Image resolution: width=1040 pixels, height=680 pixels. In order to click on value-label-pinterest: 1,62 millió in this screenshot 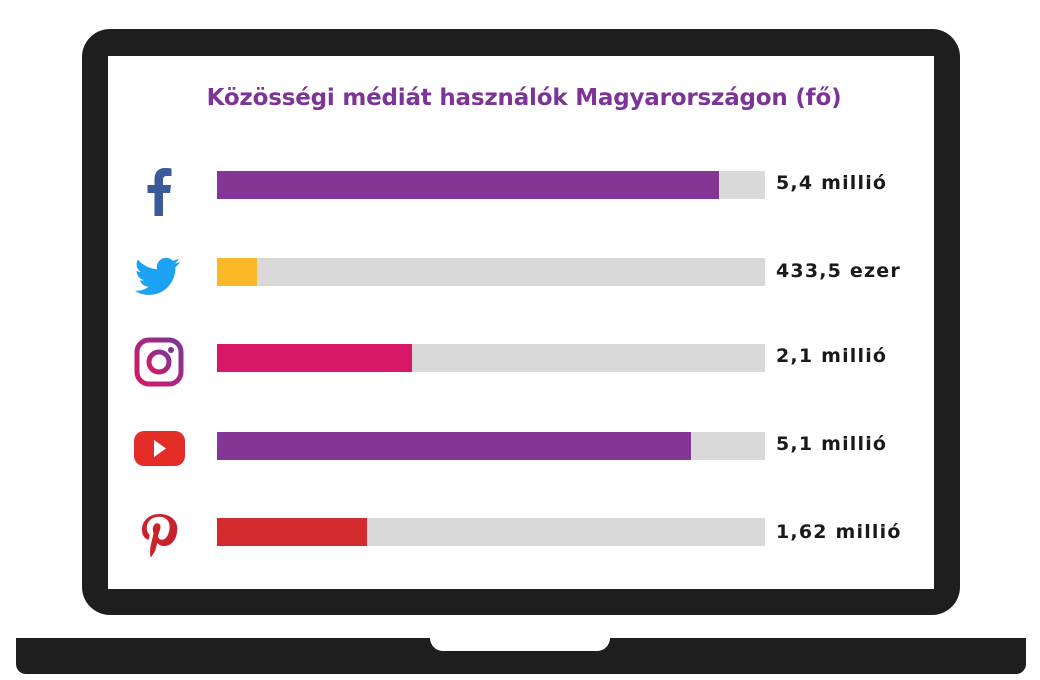, I will do `click(839, 532)`.